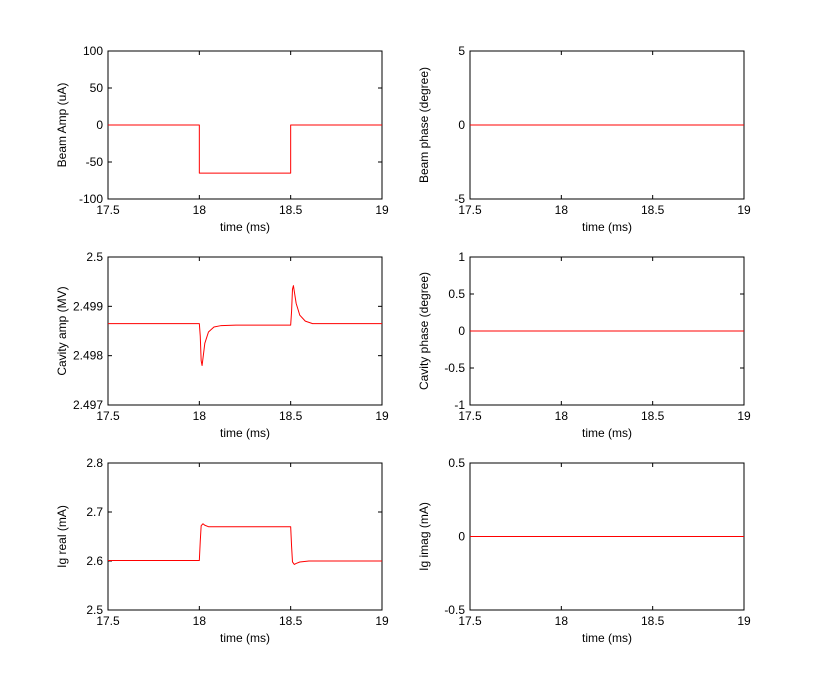 Image resolution: width=822 pixels, height=687 pixels. What do you see at coordinates (424, 331) in the screenshot?
I see `y-axis-label: Cavity phase (degree)` at bounding box center [424, 331].